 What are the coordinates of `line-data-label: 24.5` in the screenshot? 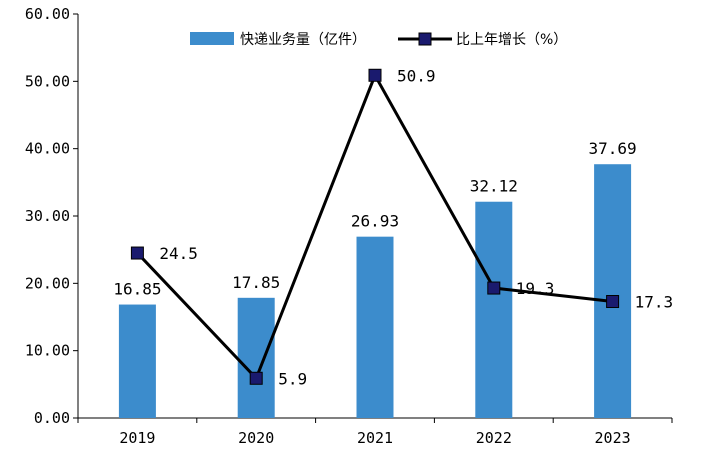 It's located at (178, 253).